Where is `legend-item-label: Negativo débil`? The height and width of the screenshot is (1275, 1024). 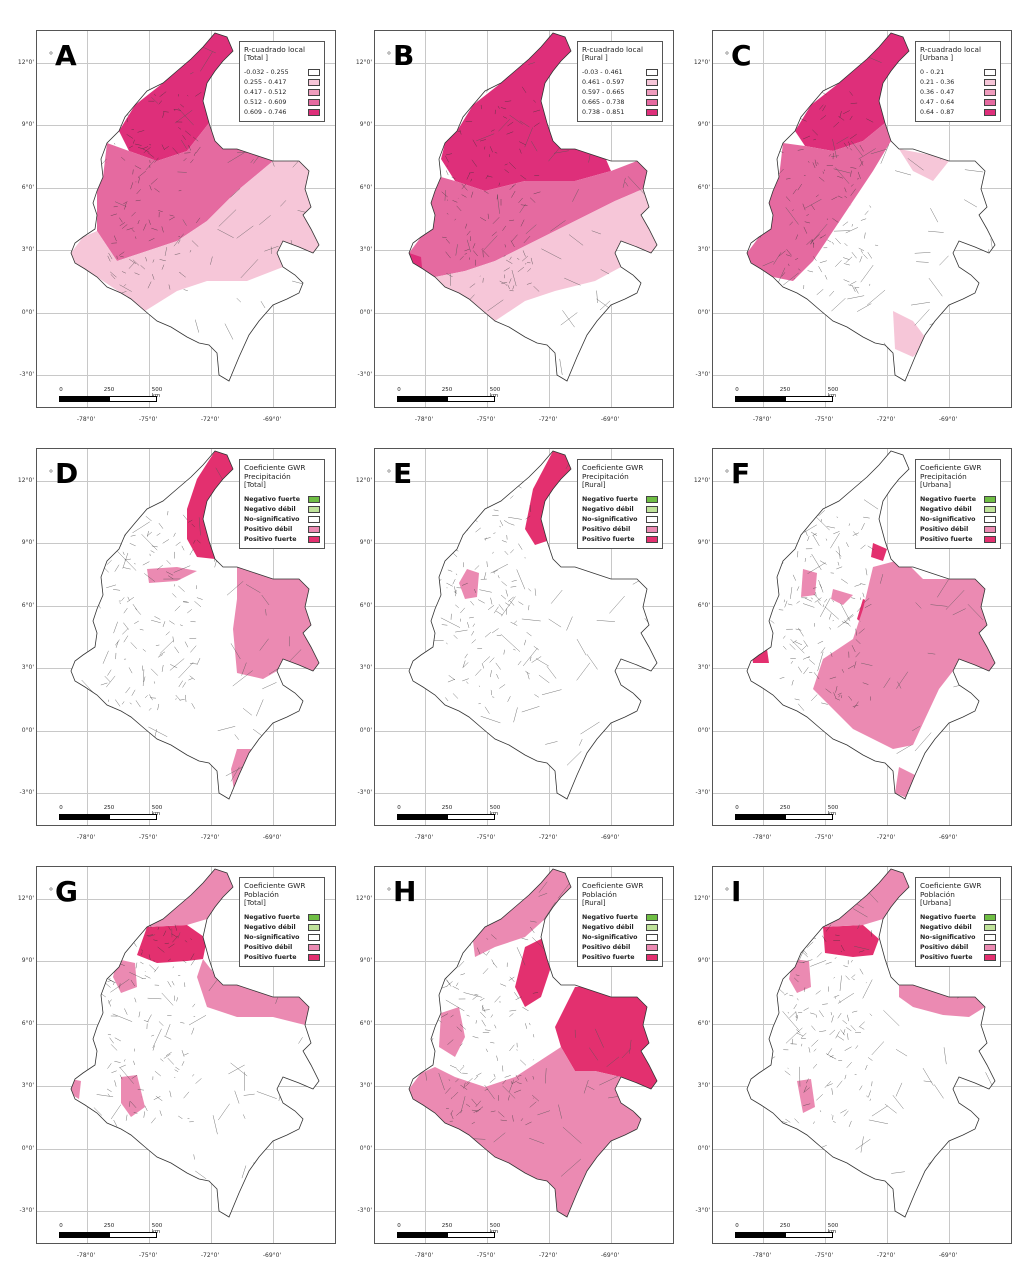 legend-item-label: Negativo débil is located at coordinates (946, 927).